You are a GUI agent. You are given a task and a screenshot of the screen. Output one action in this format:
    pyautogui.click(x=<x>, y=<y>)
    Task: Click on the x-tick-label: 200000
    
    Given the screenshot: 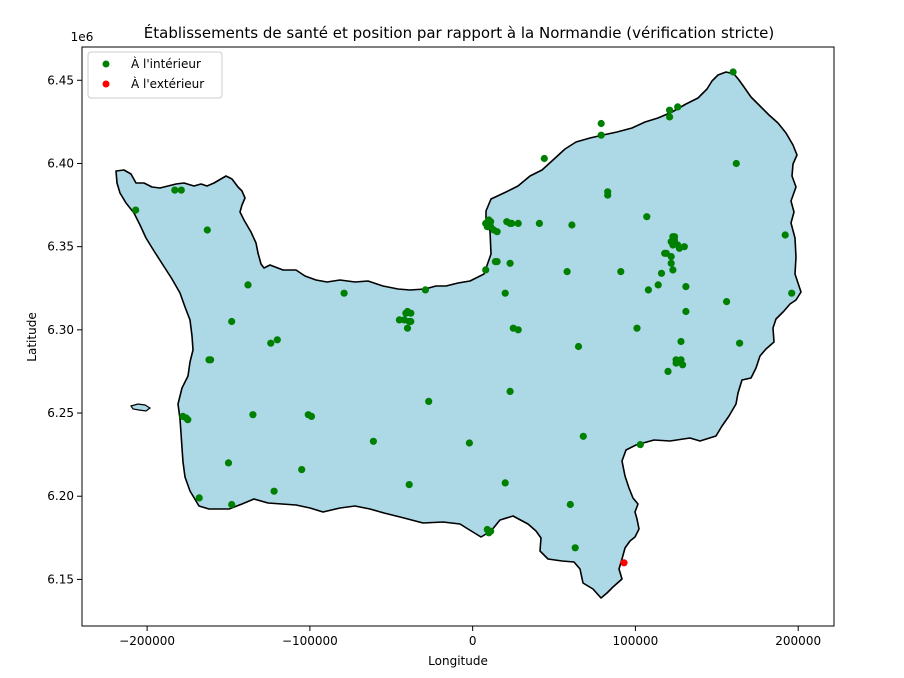 What is the action you would take?
    pyautogui.click(x=798, y=641)
    